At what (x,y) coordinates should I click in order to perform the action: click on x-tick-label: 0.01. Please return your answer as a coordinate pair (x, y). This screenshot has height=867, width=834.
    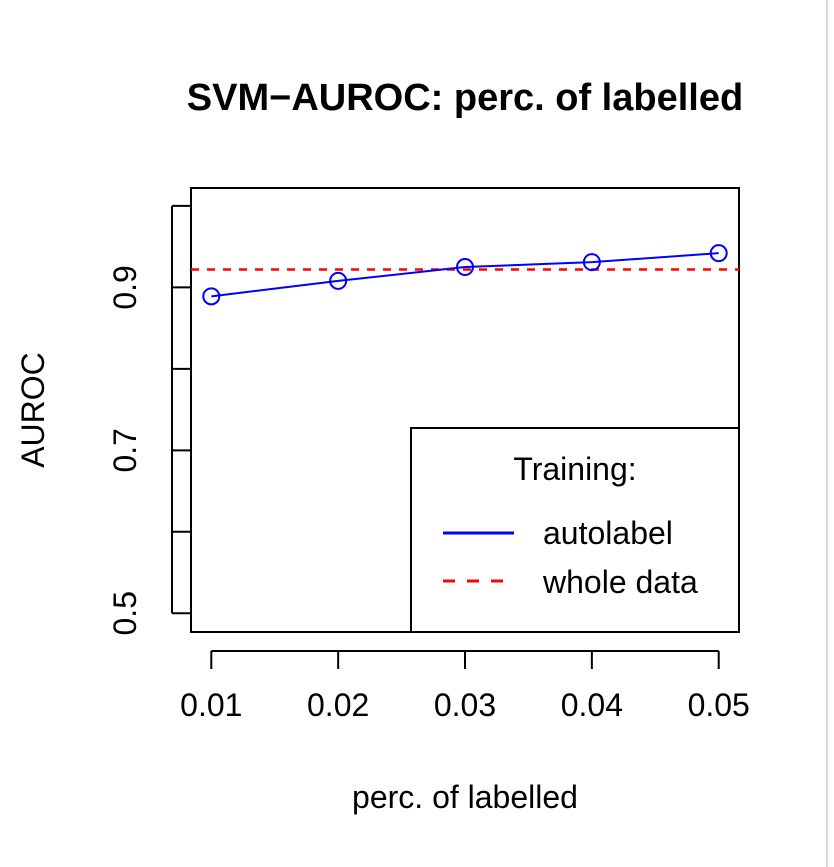
    Looking at the image, I should click on (211, 705).